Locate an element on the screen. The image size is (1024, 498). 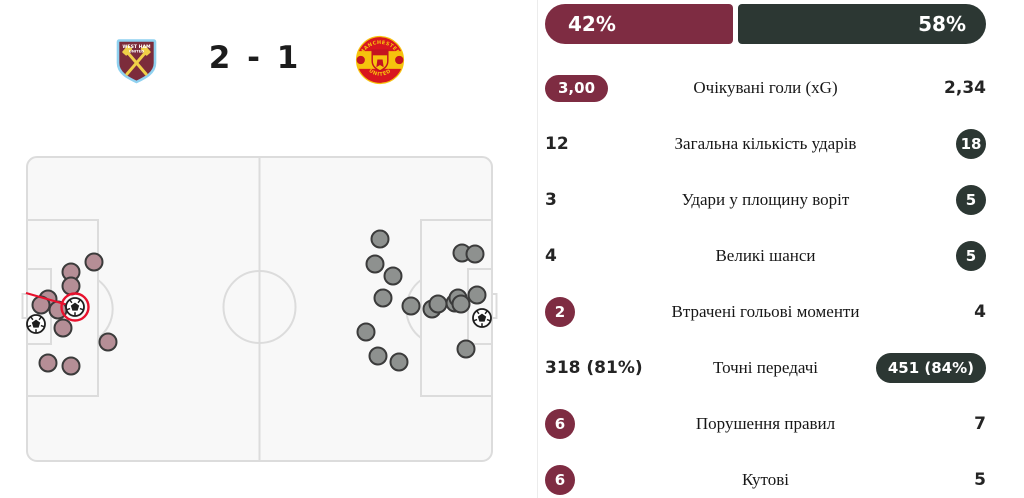
away-stat-value: 4 is located at coordinates (980, 312).